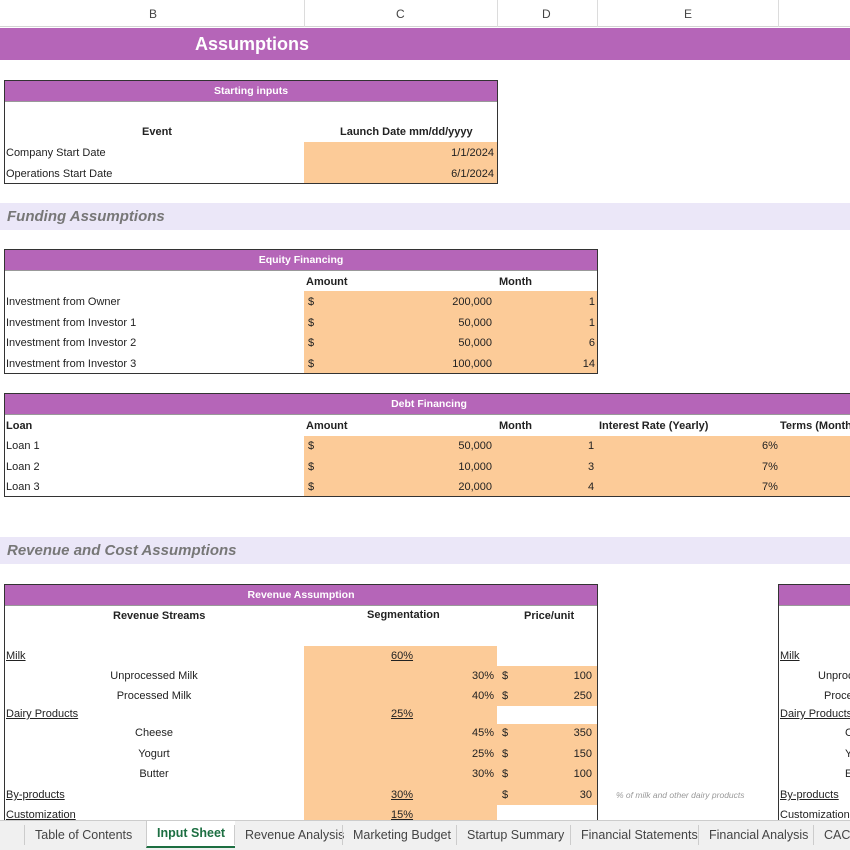  Describe the element at coordinates (425, 550) in the screenshot. I see `revenue-cost-band: Revenue and Cost Assumptions` at that location.